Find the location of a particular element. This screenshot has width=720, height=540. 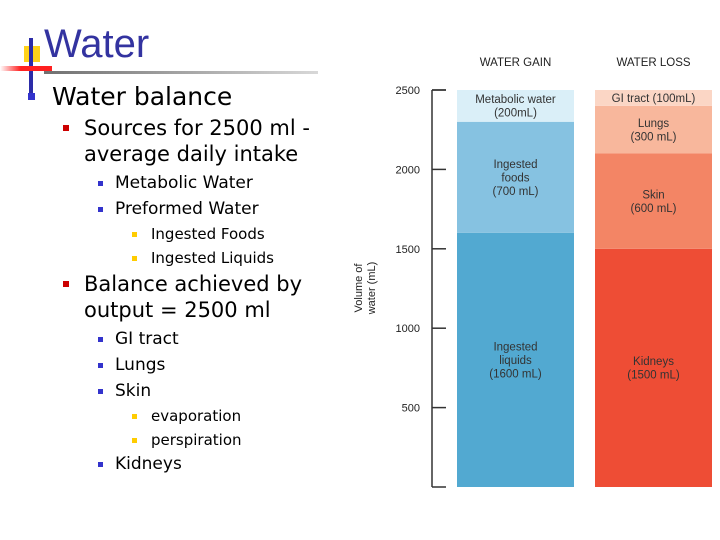

bullet-text: Ingested Liquids is located at coordinates (212, 257).